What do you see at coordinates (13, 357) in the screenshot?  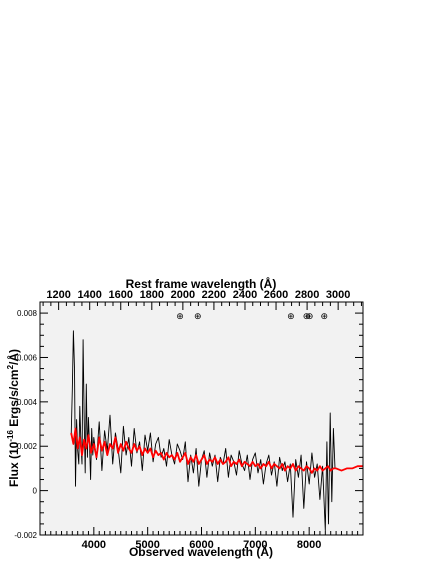 I see `y-axis-title-part3: /Å)` at bounding box center [13, 357].